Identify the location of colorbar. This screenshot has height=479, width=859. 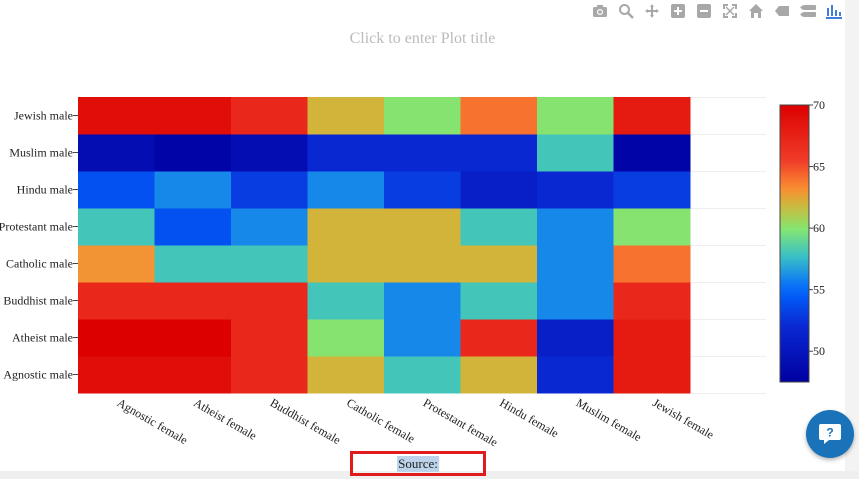
(794, 243).